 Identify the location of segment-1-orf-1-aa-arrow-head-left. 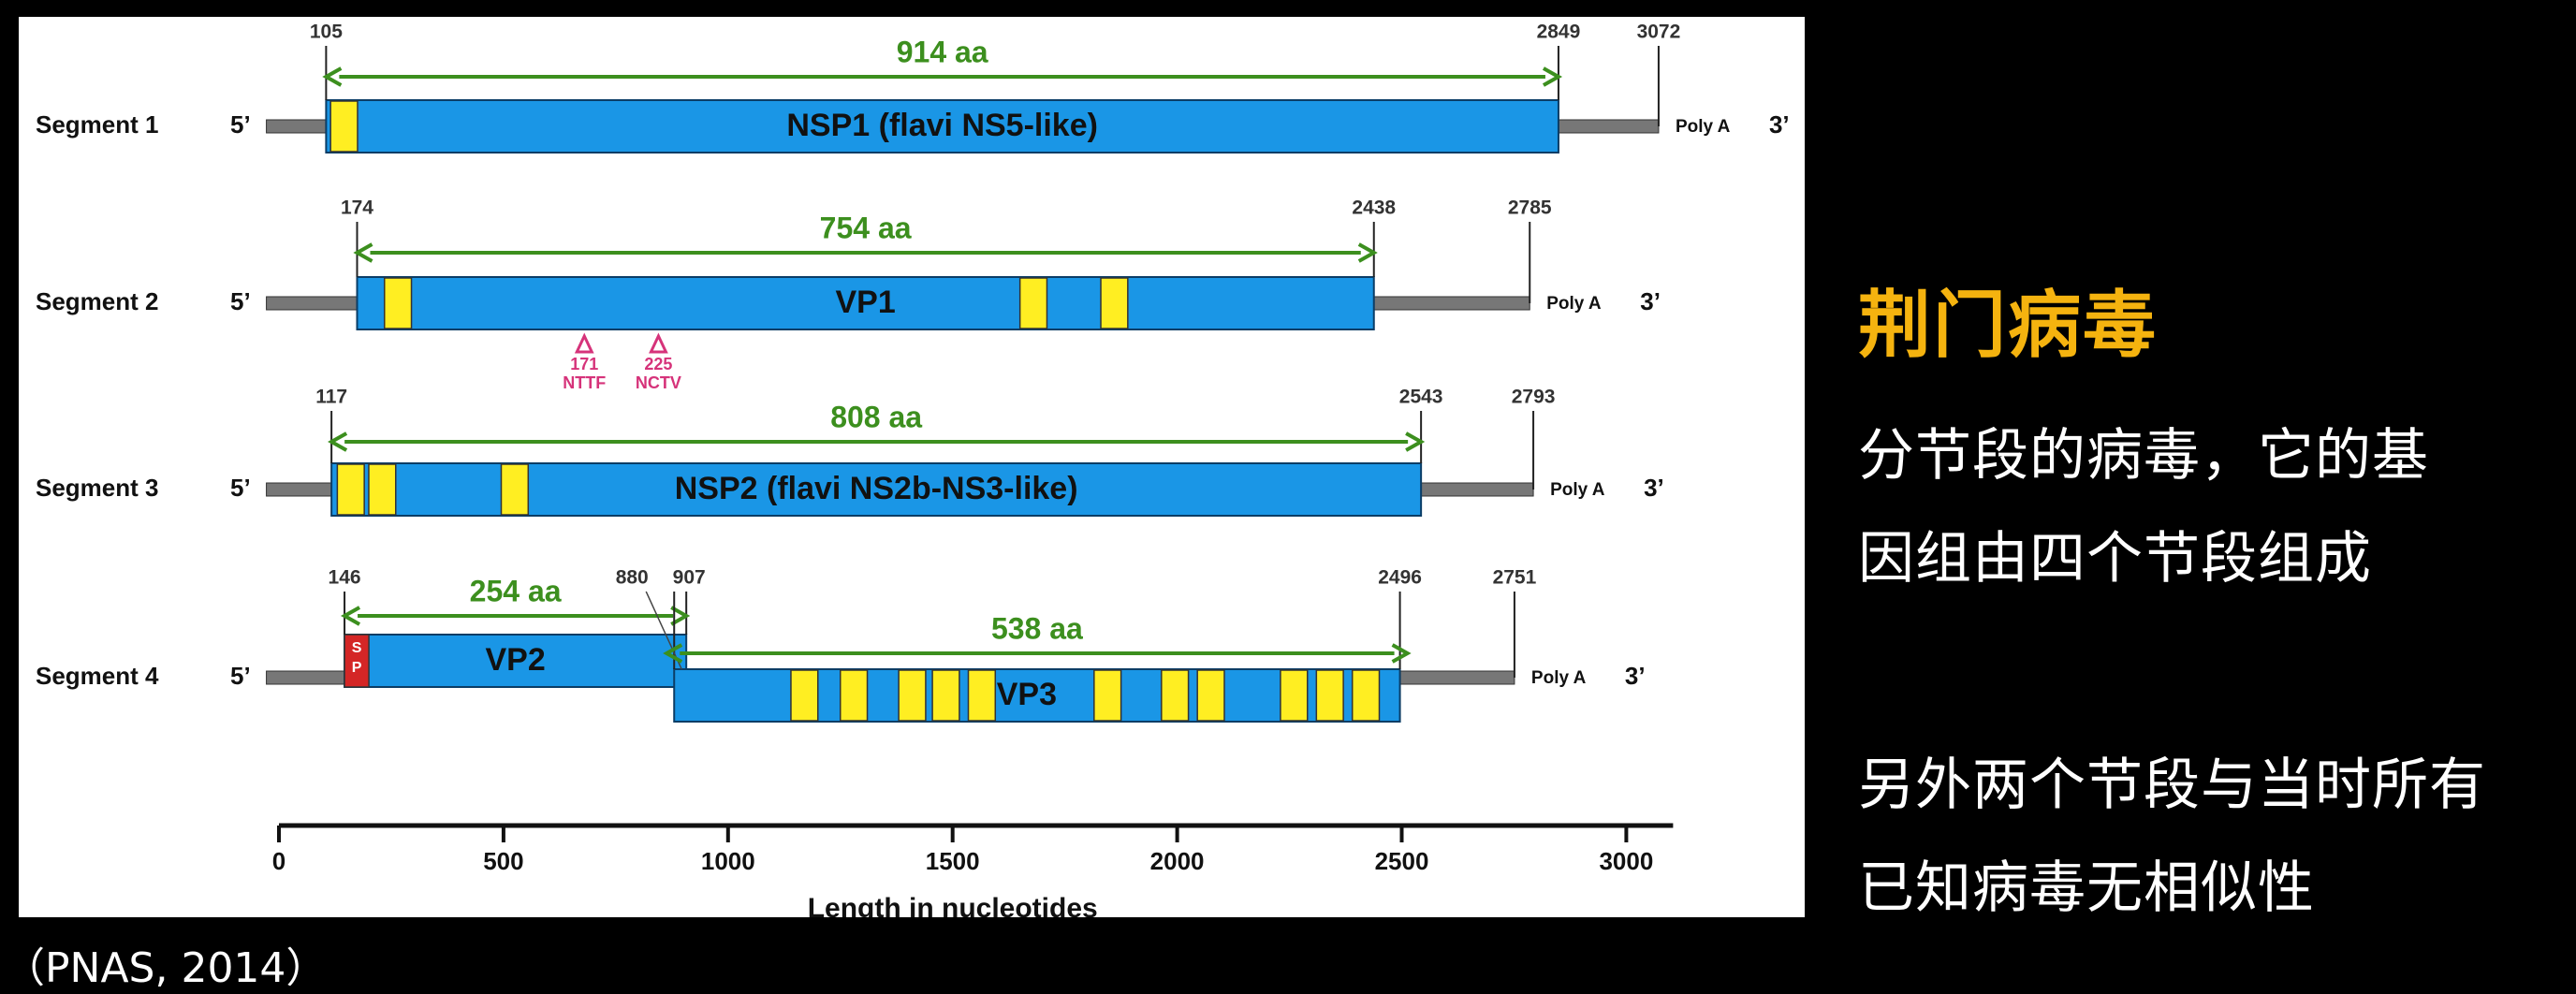
(332, 76).